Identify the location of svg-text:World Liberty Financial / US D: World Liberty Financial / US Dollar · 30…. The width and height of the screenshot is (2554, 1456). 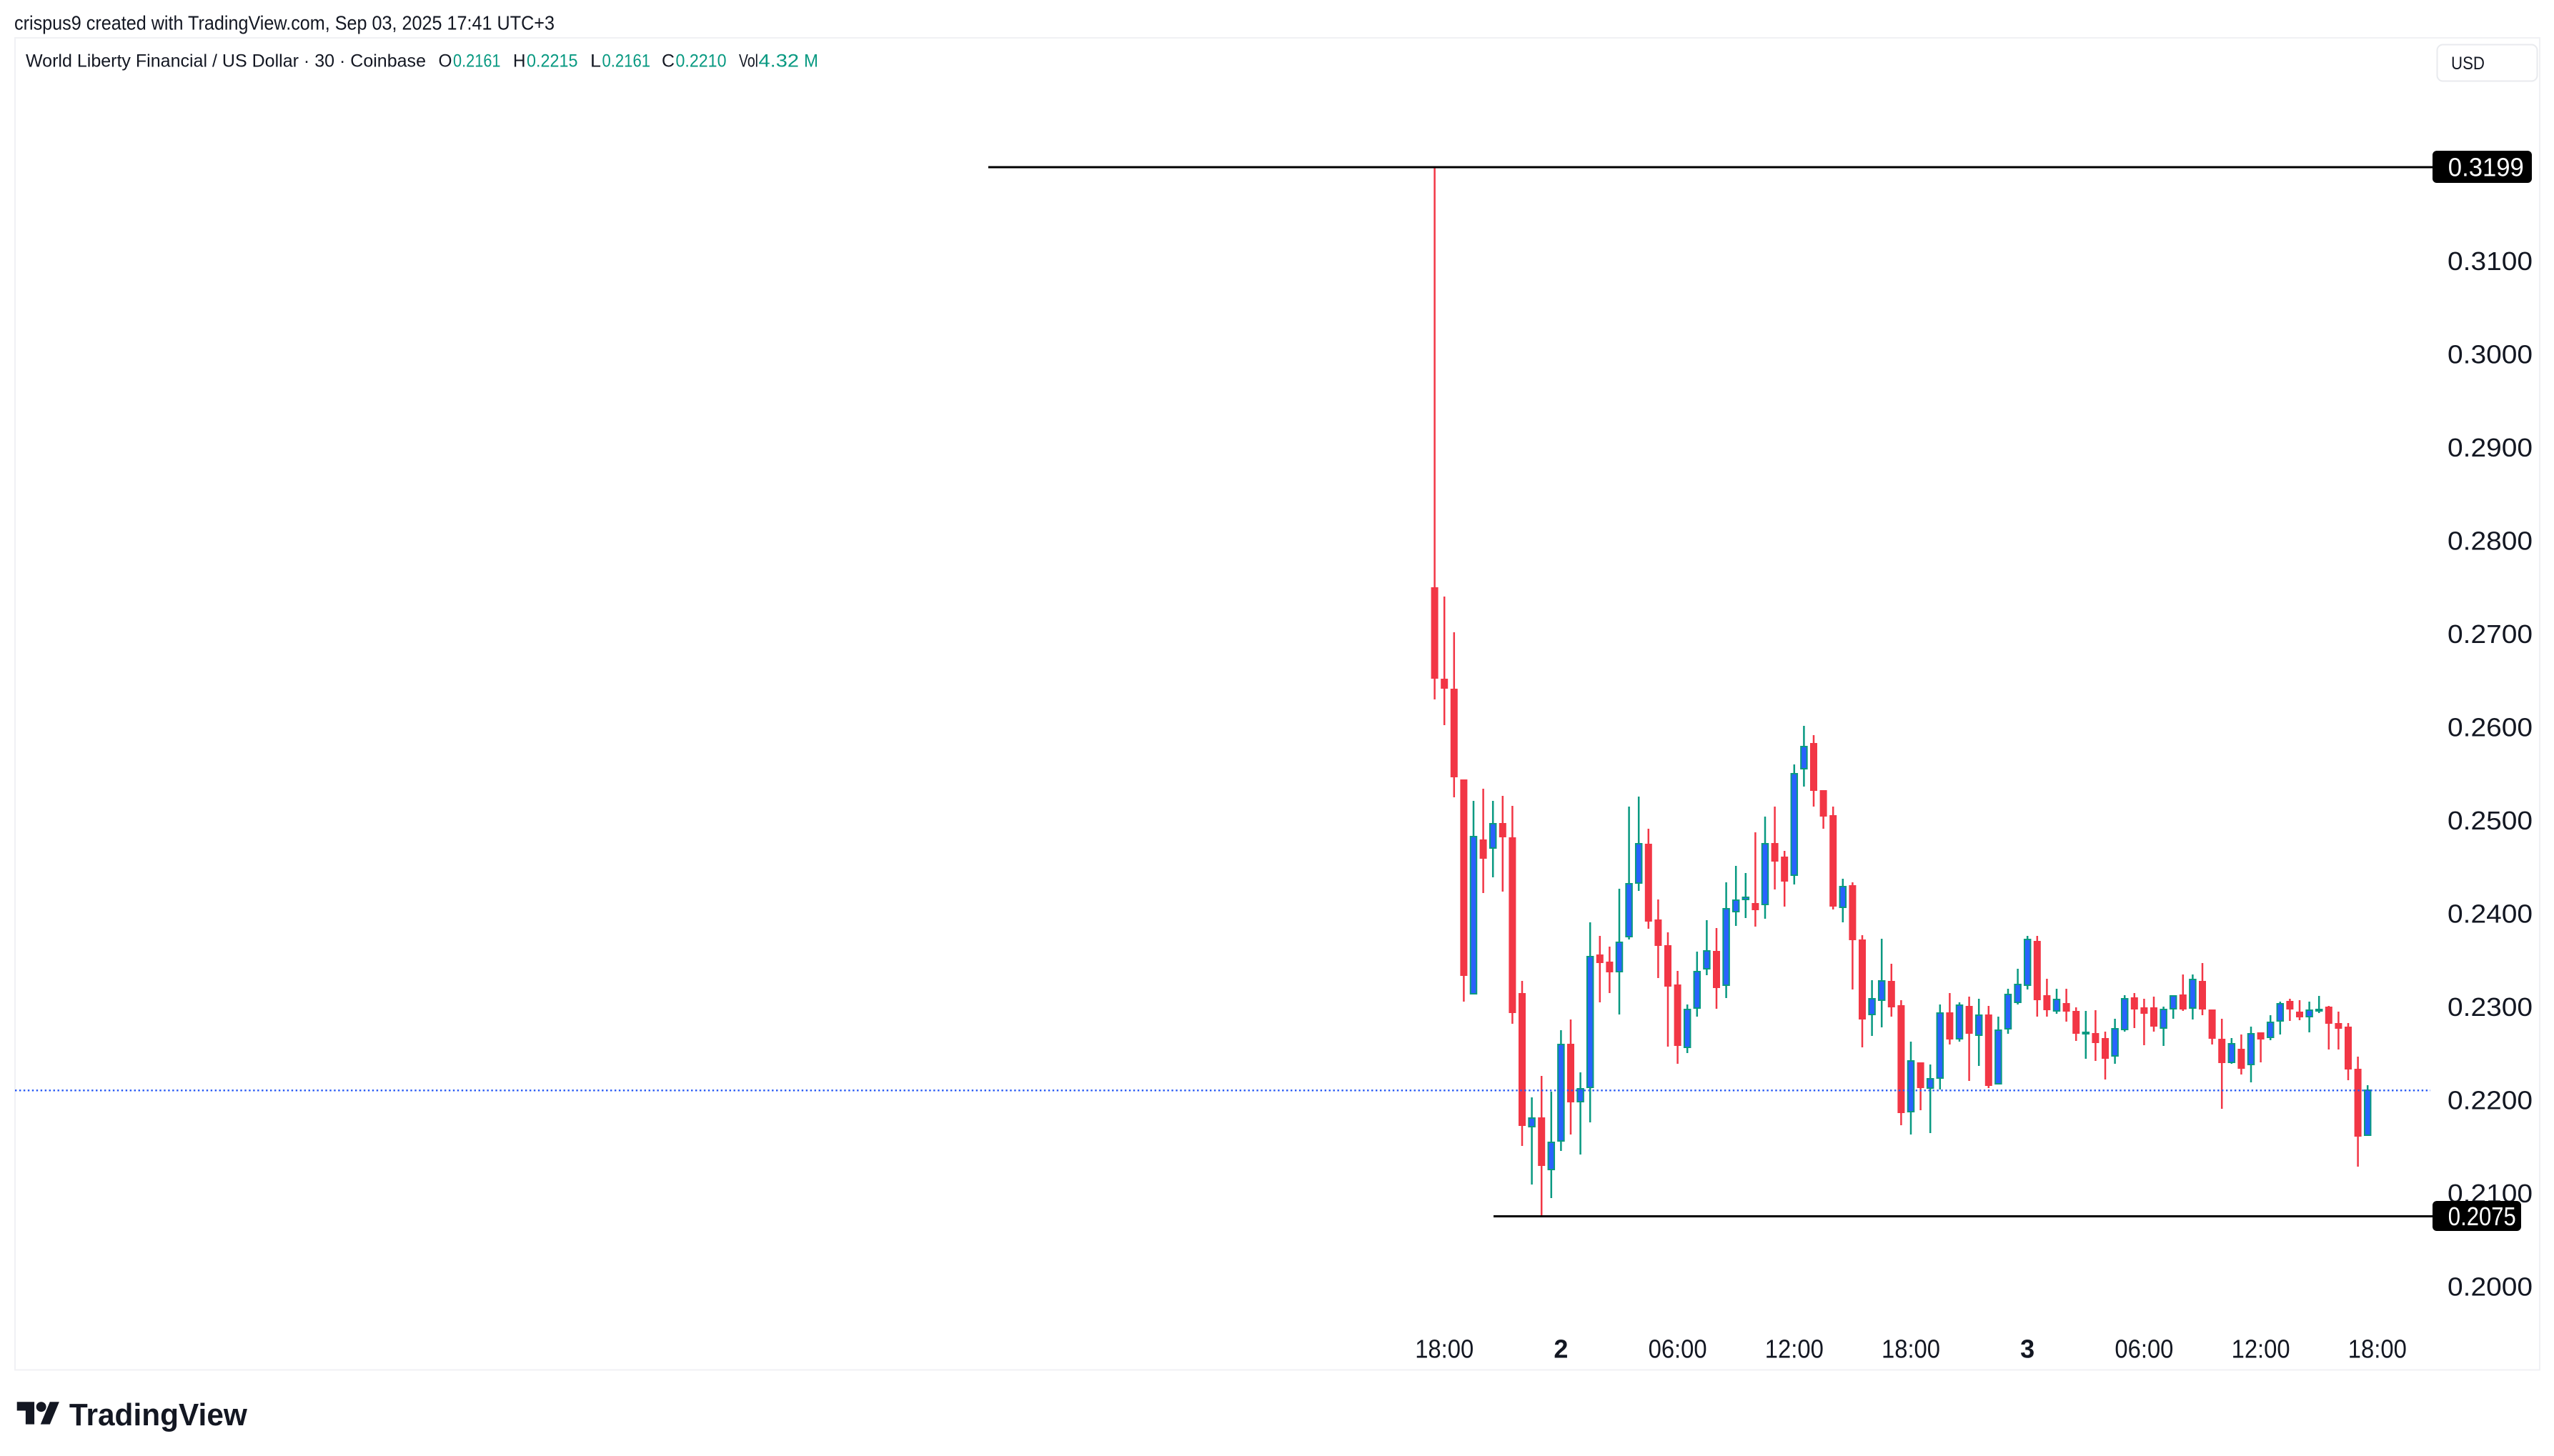
(226, 61).